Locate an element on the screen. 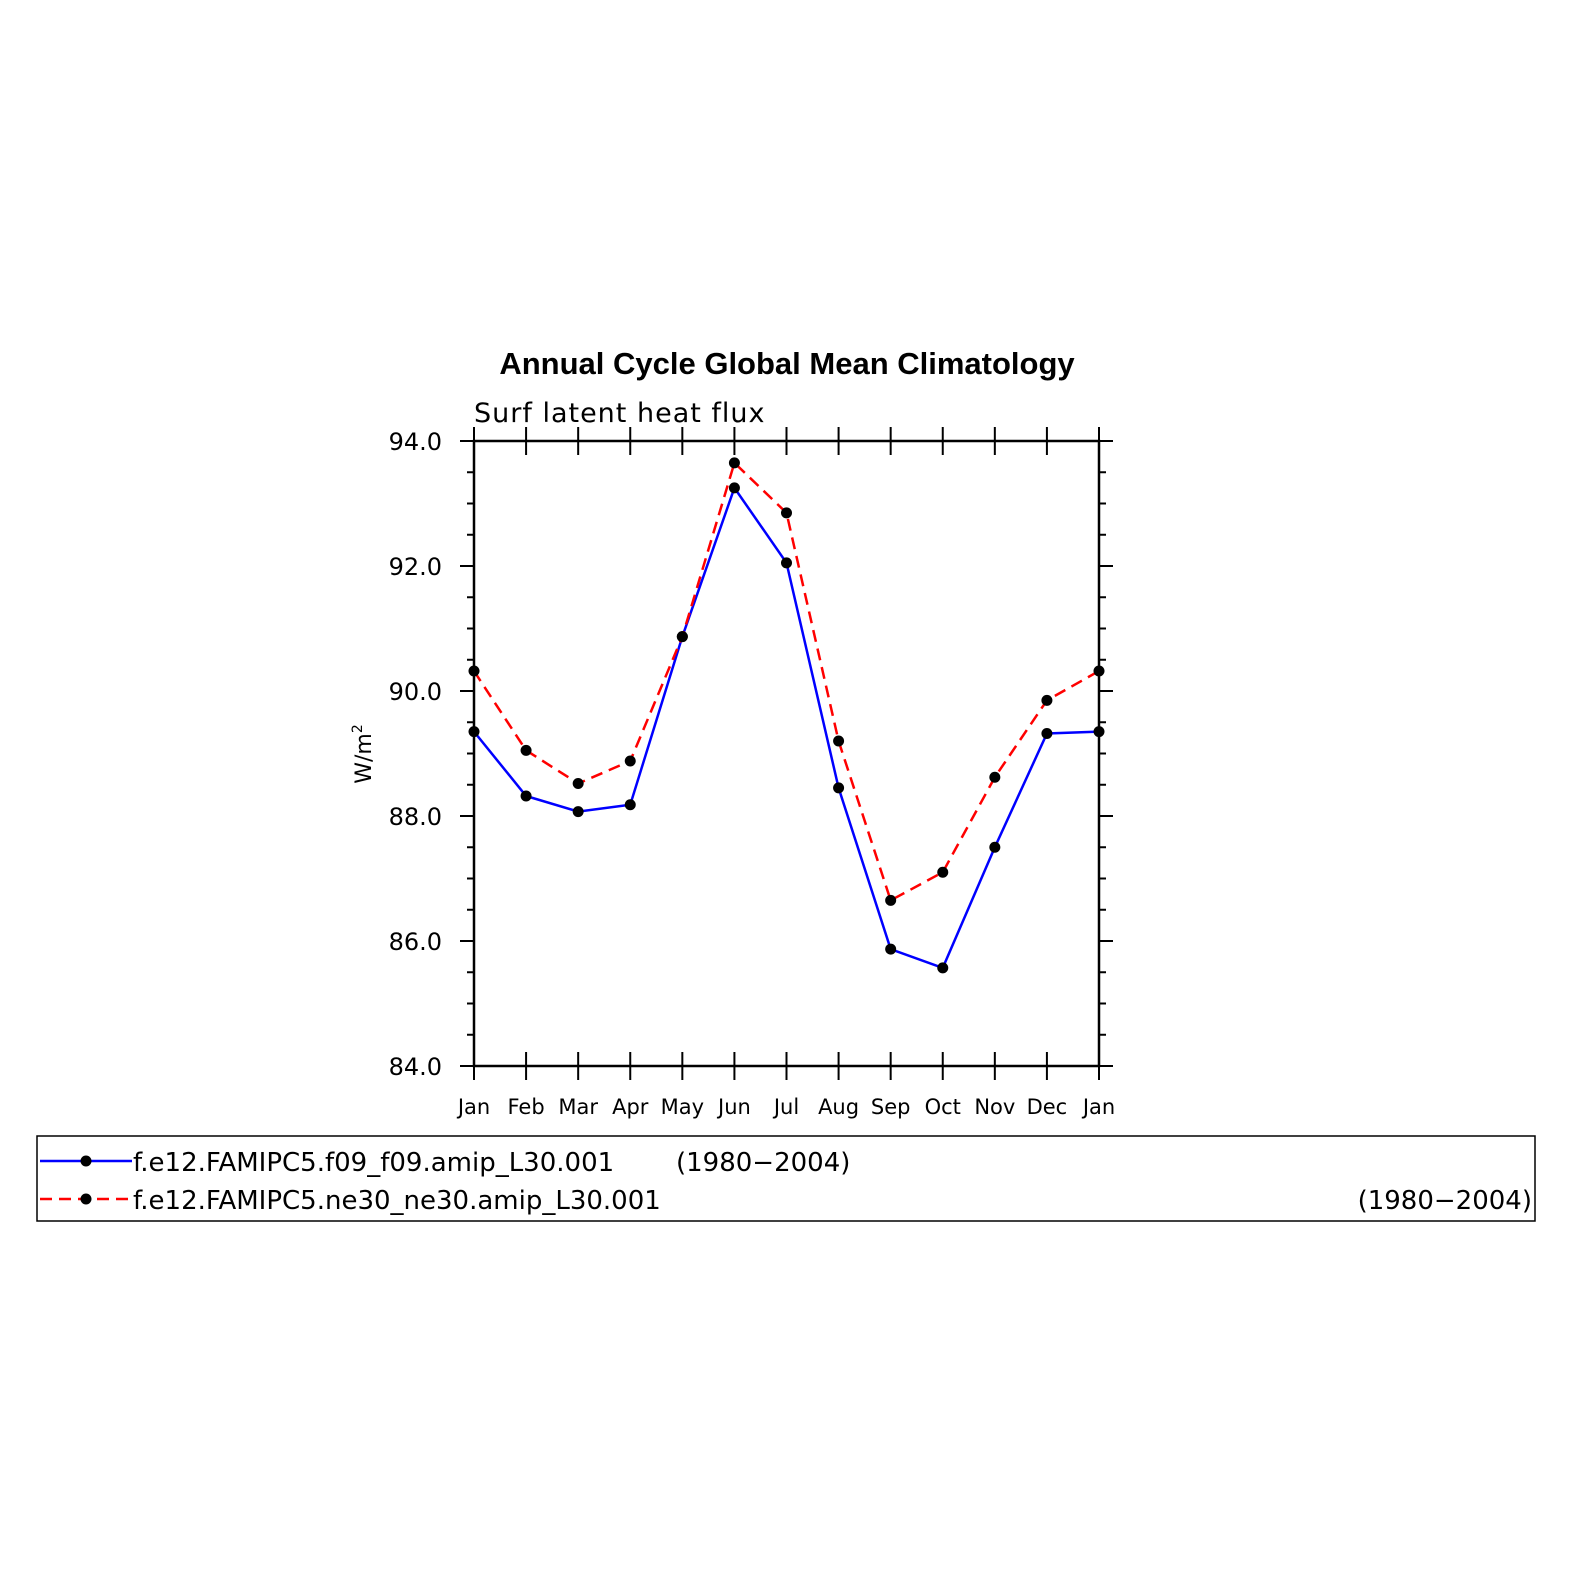 The height and width of the screenshot is (1575, 1575). series-layer is located at coordinates (786, 715).